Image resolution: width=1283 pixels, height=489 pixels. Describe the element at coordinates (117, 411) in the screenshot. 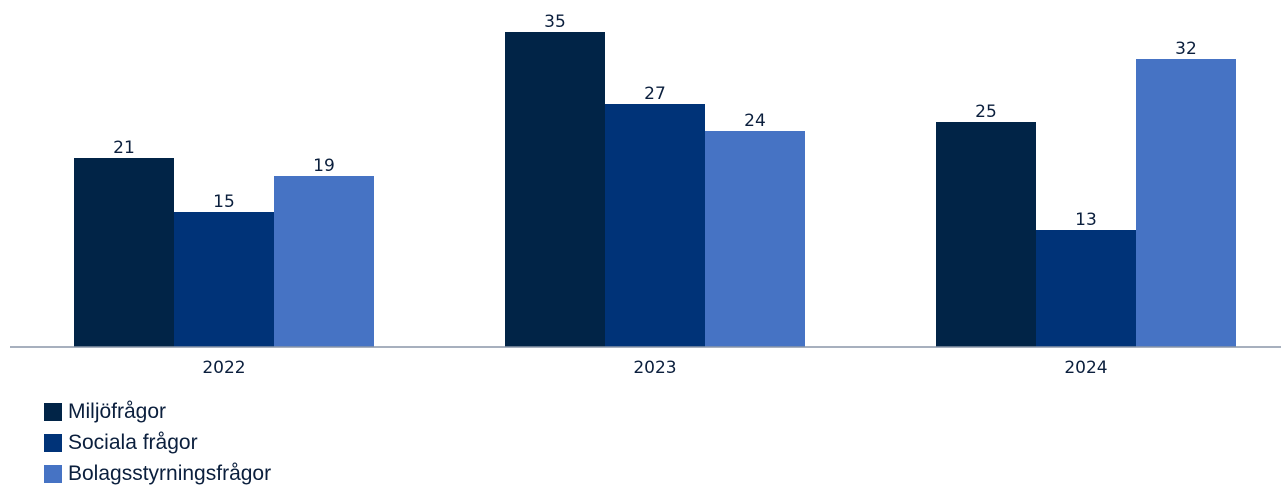

I see `legend-label-1: Miljöfrågor` at that location.